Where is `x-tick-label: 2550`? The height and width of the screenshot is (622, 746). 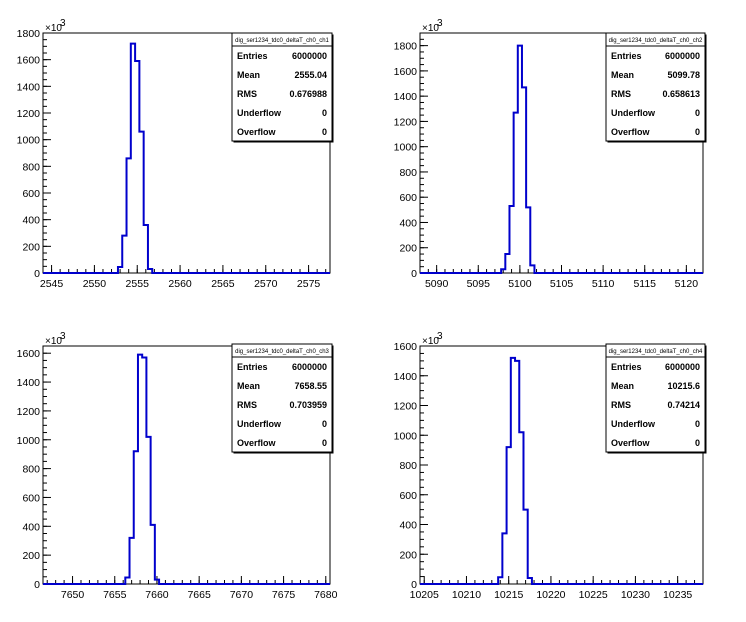 x-tick-label: 2550 is located at coordinates (95, 284).